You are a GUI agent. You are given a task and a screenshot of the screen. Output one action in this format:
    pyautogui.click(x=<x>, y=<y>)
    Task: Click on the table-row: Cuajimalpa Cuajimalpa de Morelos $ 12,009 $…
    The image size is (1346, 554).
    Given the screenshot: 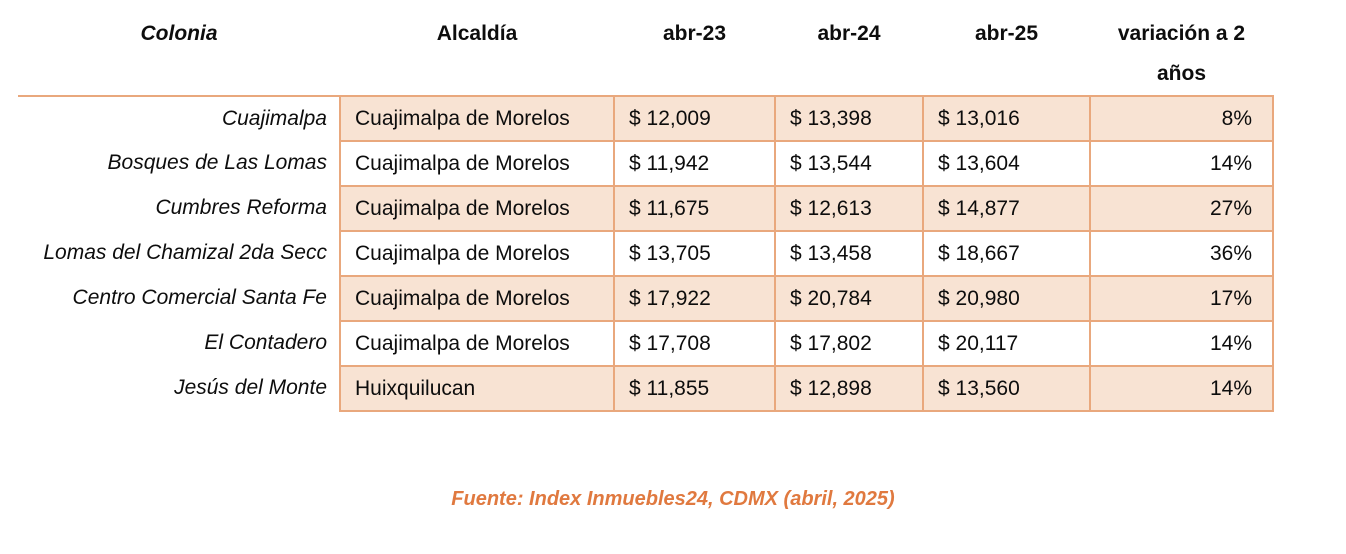 What is the action you would take?
    pyautogui.click(x=646, y=118)
    